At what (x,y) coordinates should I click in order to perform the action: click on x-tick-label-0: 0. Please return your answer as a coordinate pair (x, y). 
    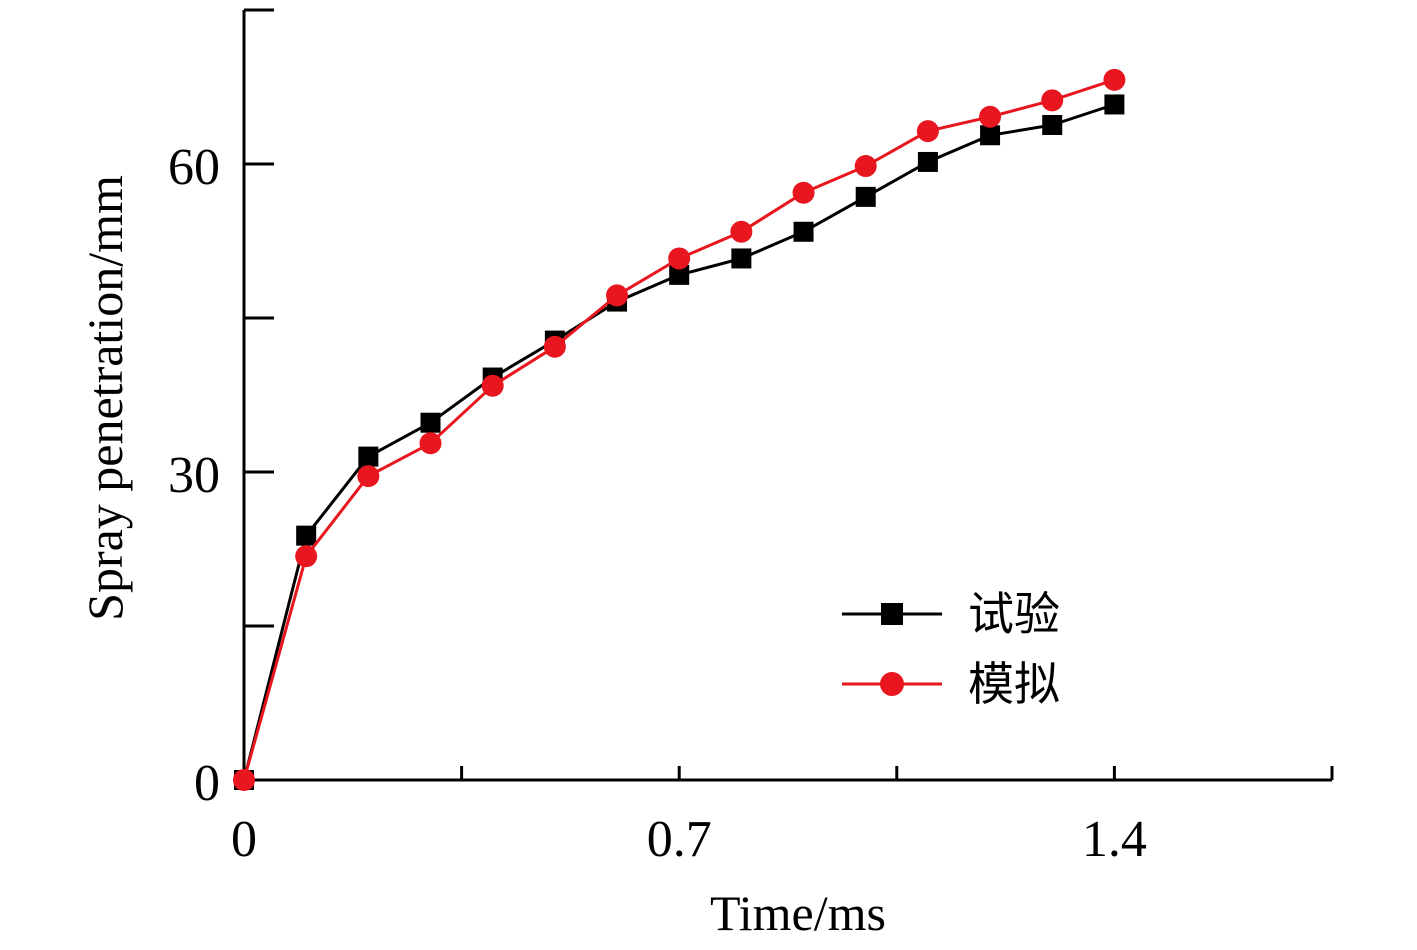
    Looking at the image, I should click on (244, 839).